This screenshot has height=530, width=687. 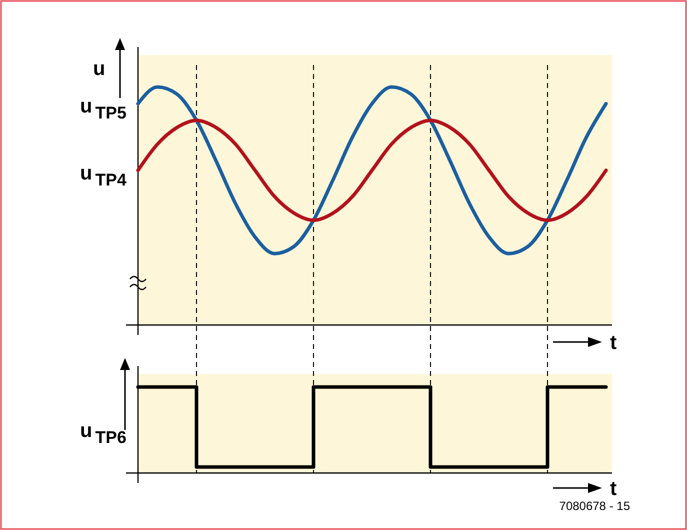 I want to click on y-axis-title: u$_{TP6}$, so click(x=103, y=434).